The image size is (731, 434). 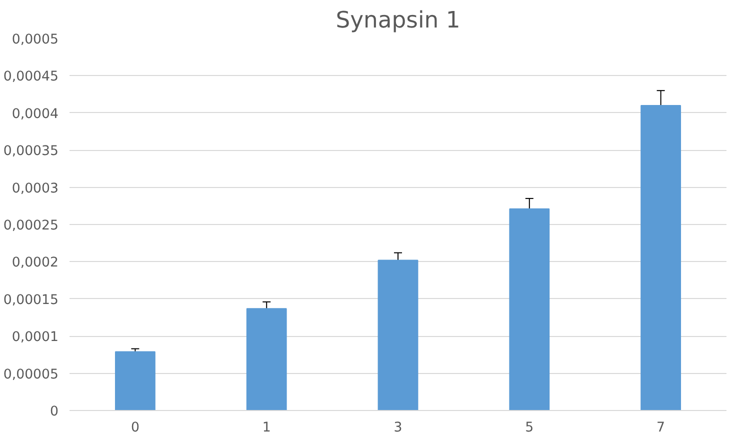 I want to click on y-tick-label: 0,00005, so click(x=31, y=374).